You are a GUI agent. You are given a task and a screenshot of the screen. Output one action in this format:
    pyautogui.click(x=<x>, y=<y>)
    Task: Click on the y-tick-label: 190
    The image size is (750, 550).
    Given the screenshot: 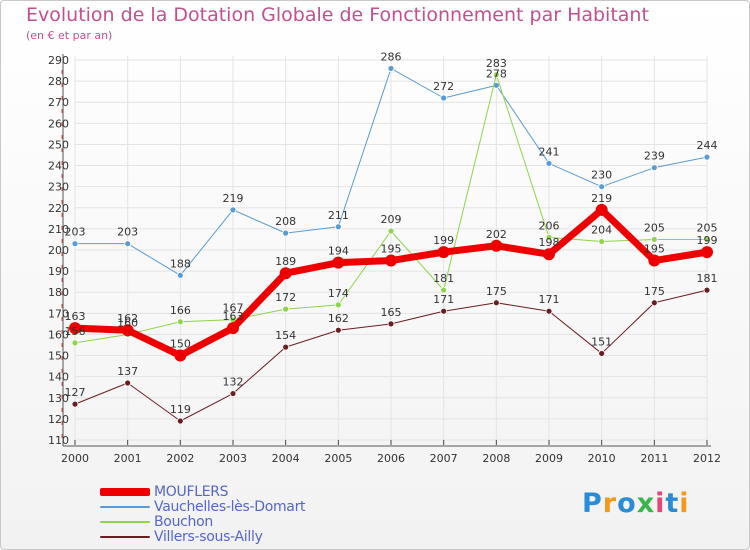 What is the action you would take?
    pyautogui.click(x=58, y=271)
    